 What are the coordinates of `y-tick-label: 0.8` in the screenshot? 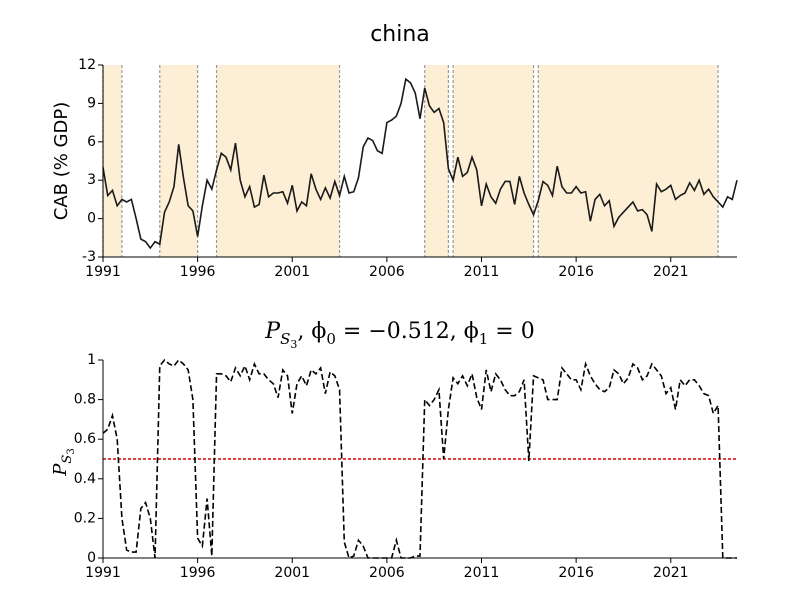 It's located at (85, 400).